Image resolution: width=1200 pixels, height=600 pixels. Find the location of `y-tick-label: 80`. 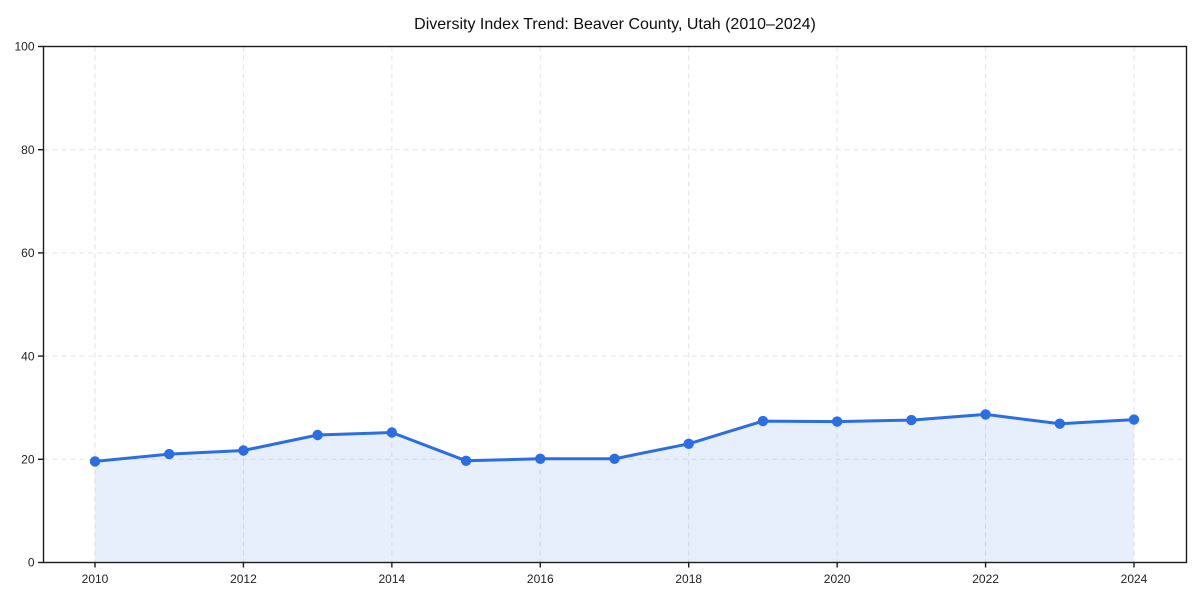

y-tick-label: 80 is located at coordinates (28, 150).